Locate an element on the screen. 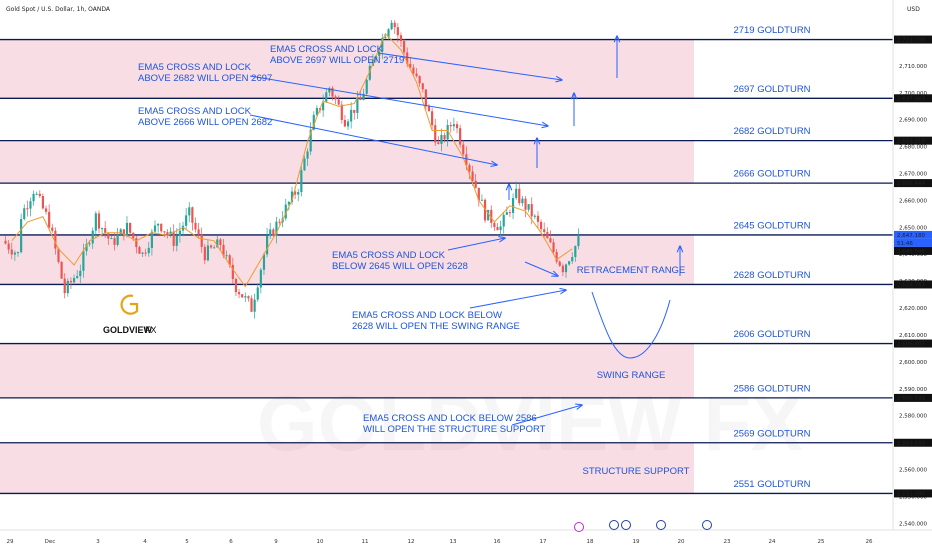 This screenshot has width=932, height=550. x-tick-label: 18 is located at coordinates (590, 542).